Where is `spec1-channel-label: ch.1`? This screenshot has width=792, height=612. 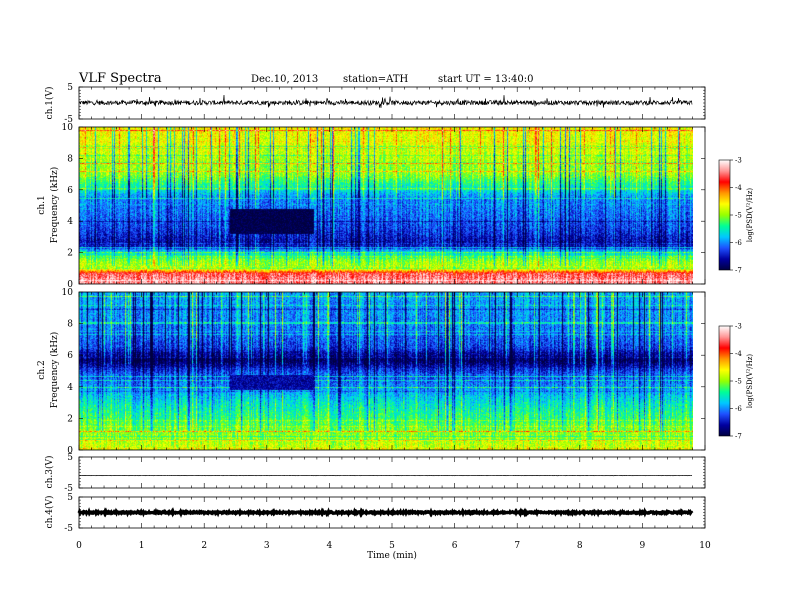
spec1-channel-label: ch.1 is located at coordinates (42, 204).